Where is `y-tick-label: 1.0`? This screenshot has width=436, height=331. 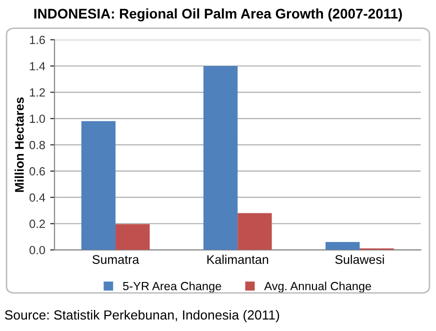
y-tick-label: 1.0 is located at coordinates (38, 118).